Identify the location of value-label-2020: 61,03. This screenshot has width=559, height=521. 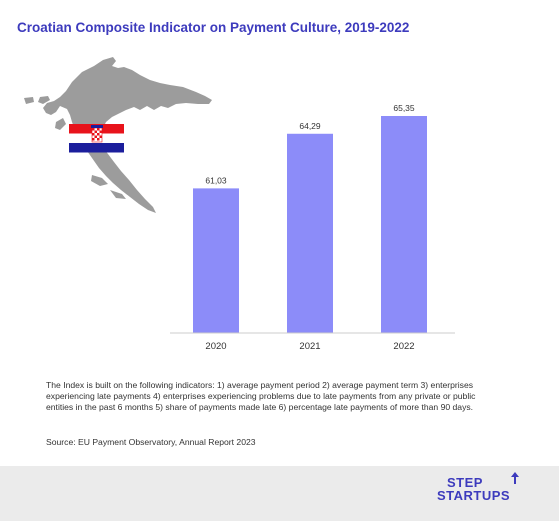
(216, 180).